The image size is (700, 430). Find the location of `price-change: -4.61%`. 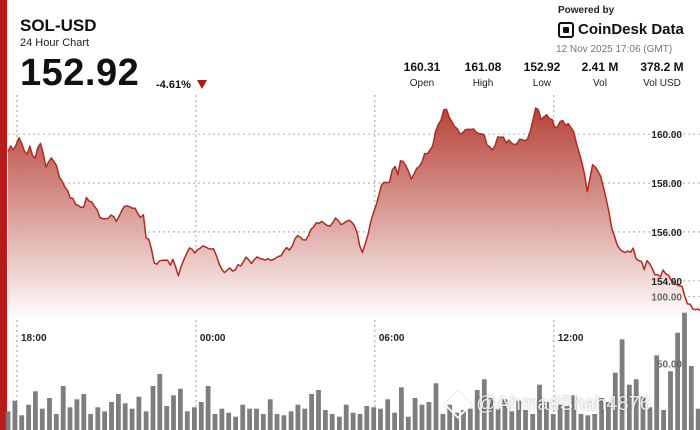

price-change: -4.61% is located at coordinates (173, 85).